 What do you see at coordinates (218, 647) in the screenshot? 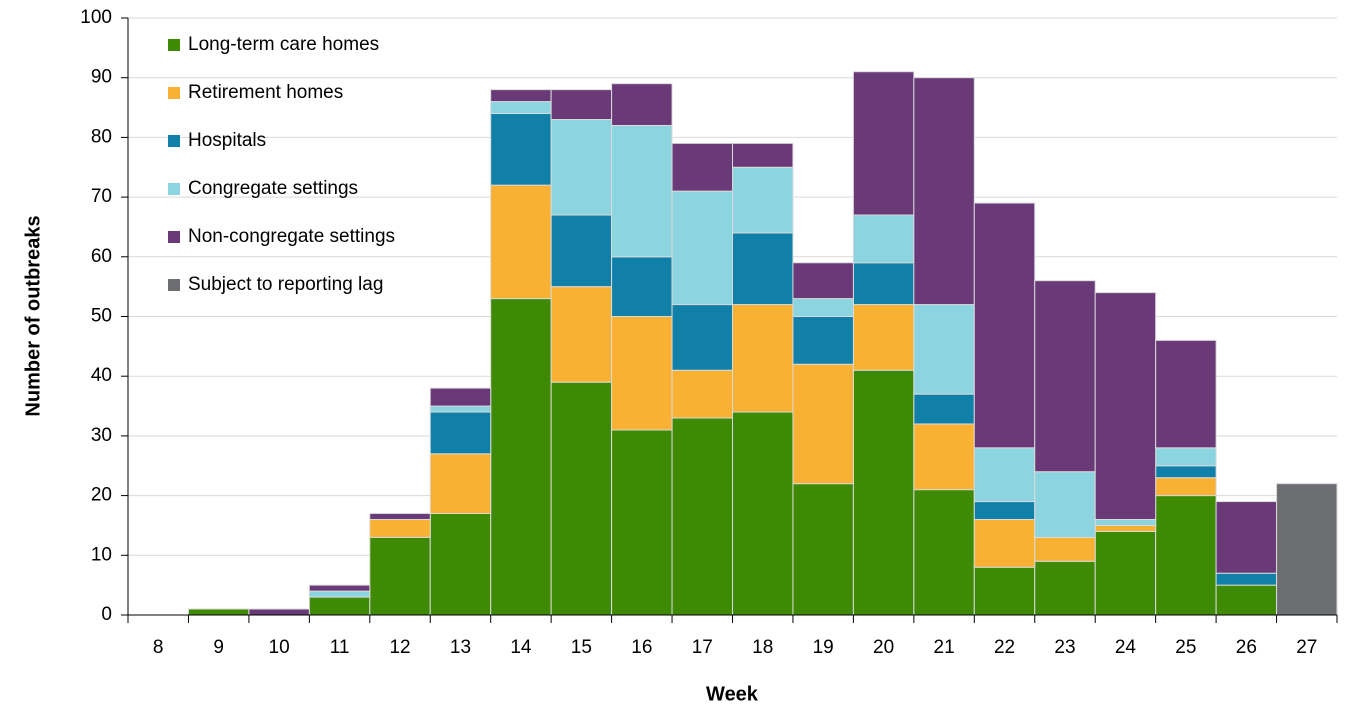
I see `x-tick-label: 9` at bounding box center [218, 647].